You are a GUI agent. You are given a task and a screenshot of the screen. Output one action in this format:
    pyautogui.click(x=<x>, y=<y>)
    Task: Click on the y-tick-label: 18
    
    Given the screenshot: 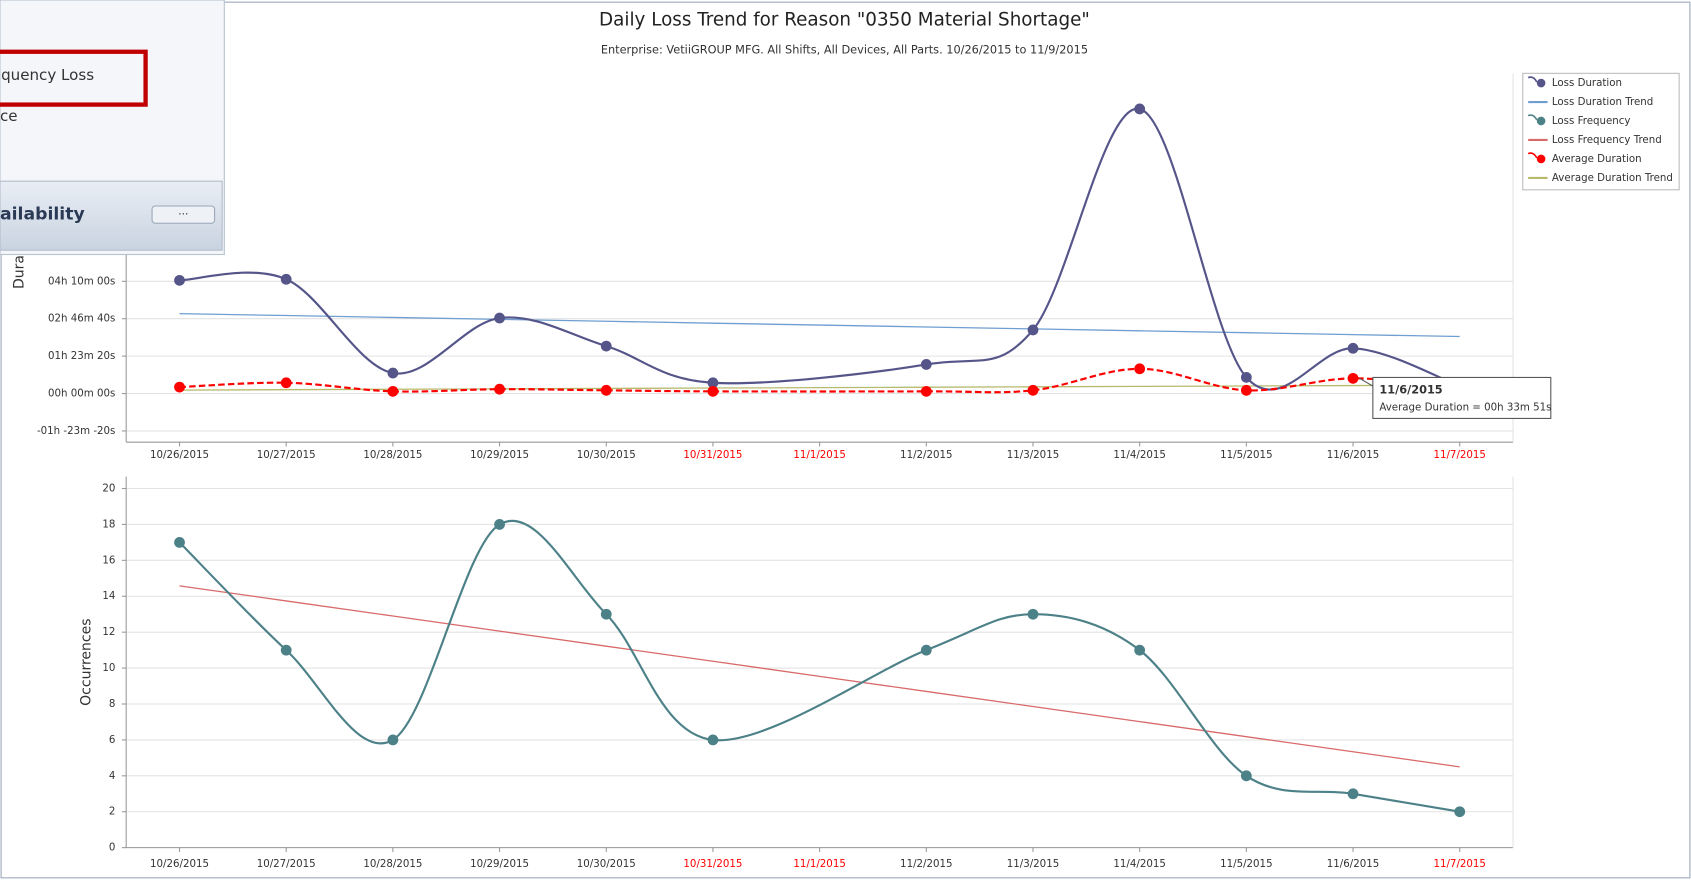 What is the action you would take?
    pyautogui.click(x=108, y=524)
    